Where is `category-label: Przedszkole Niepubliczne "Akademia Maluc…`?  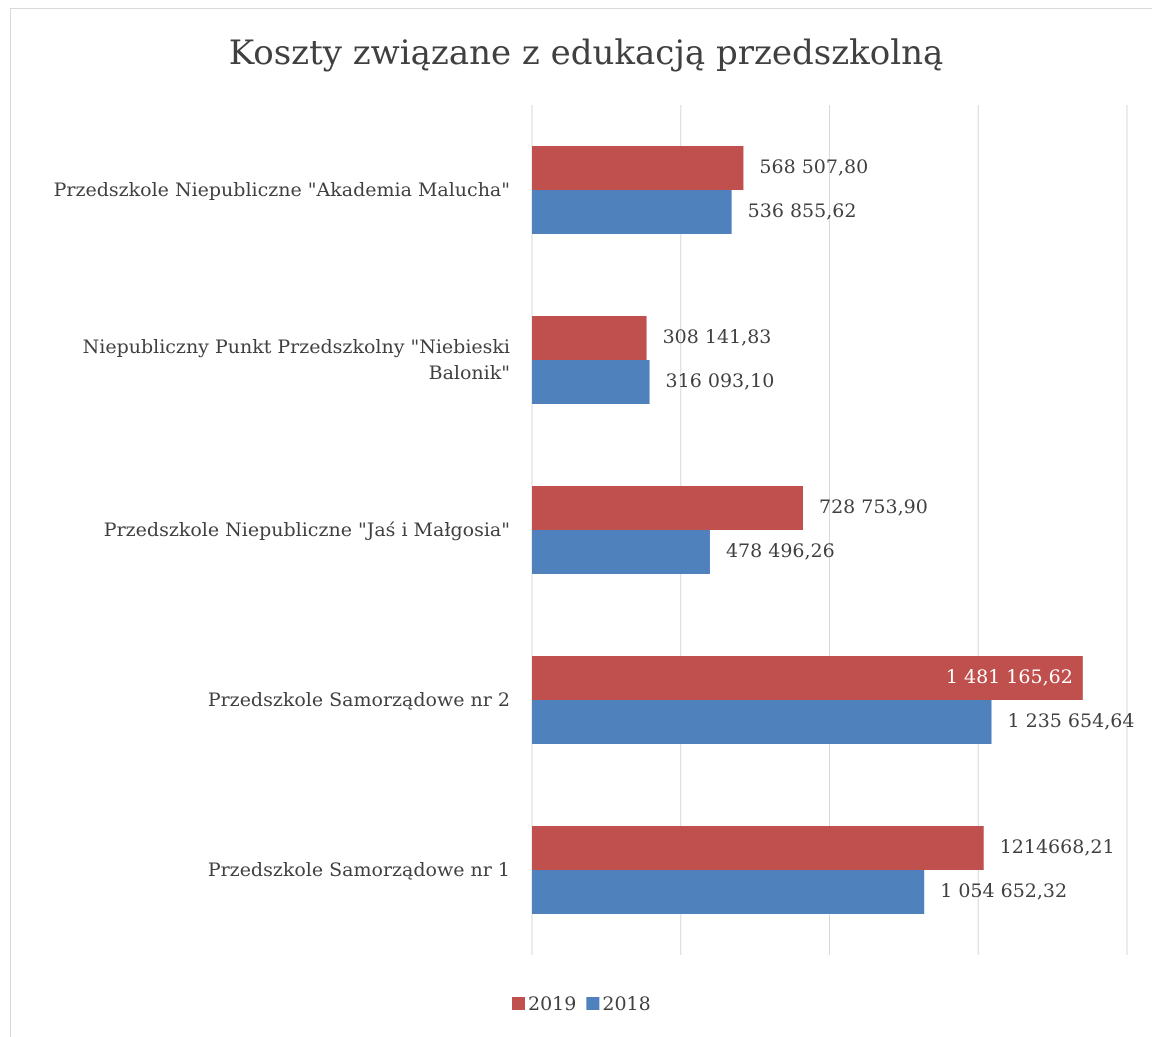 category-label: Przedszkole Niepubliczne "Akademia Maluc… is located at coordinates (281, 190).